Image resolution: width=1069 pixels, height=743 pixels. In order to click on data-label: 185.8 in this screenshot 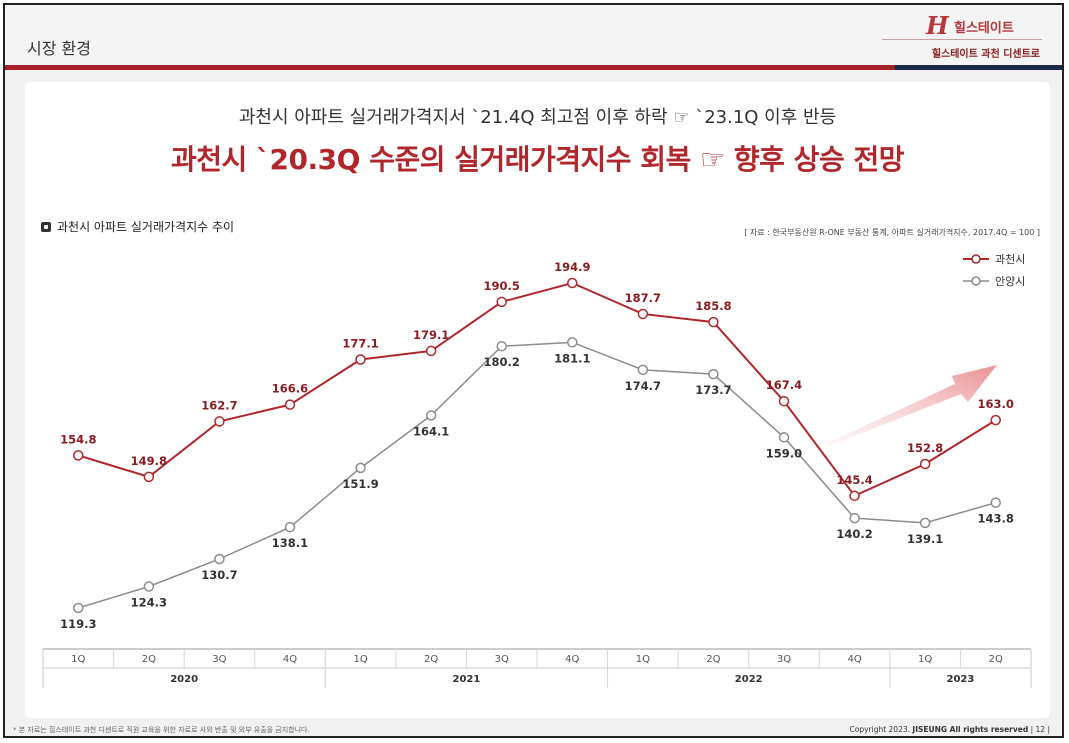, I will do `click(713, 306)`.